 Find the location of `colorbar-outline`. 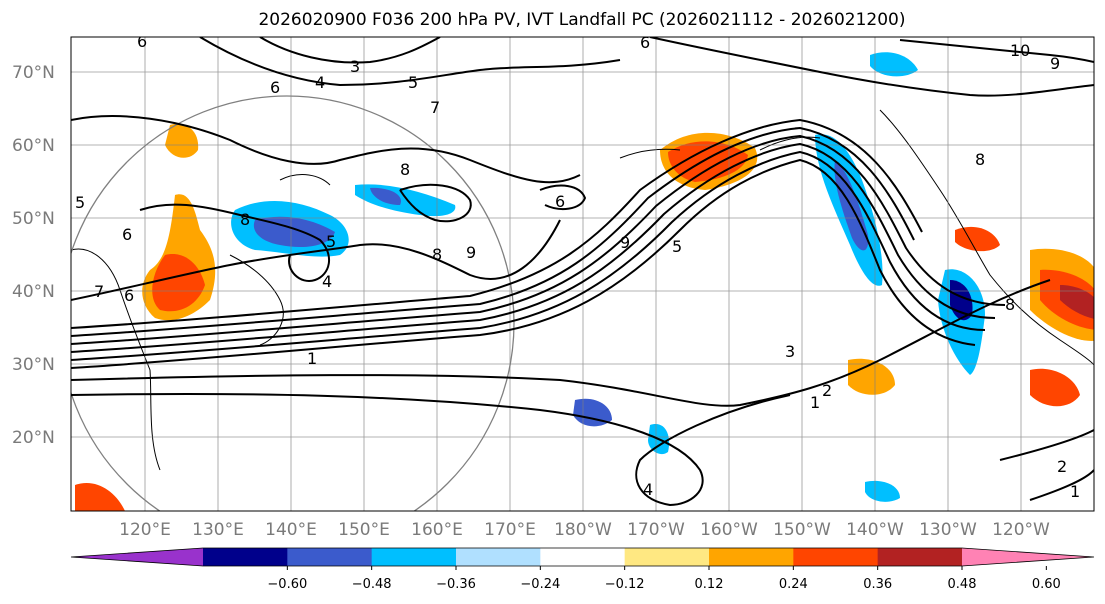

colorbar-outline is located at coordinates (582, 557).